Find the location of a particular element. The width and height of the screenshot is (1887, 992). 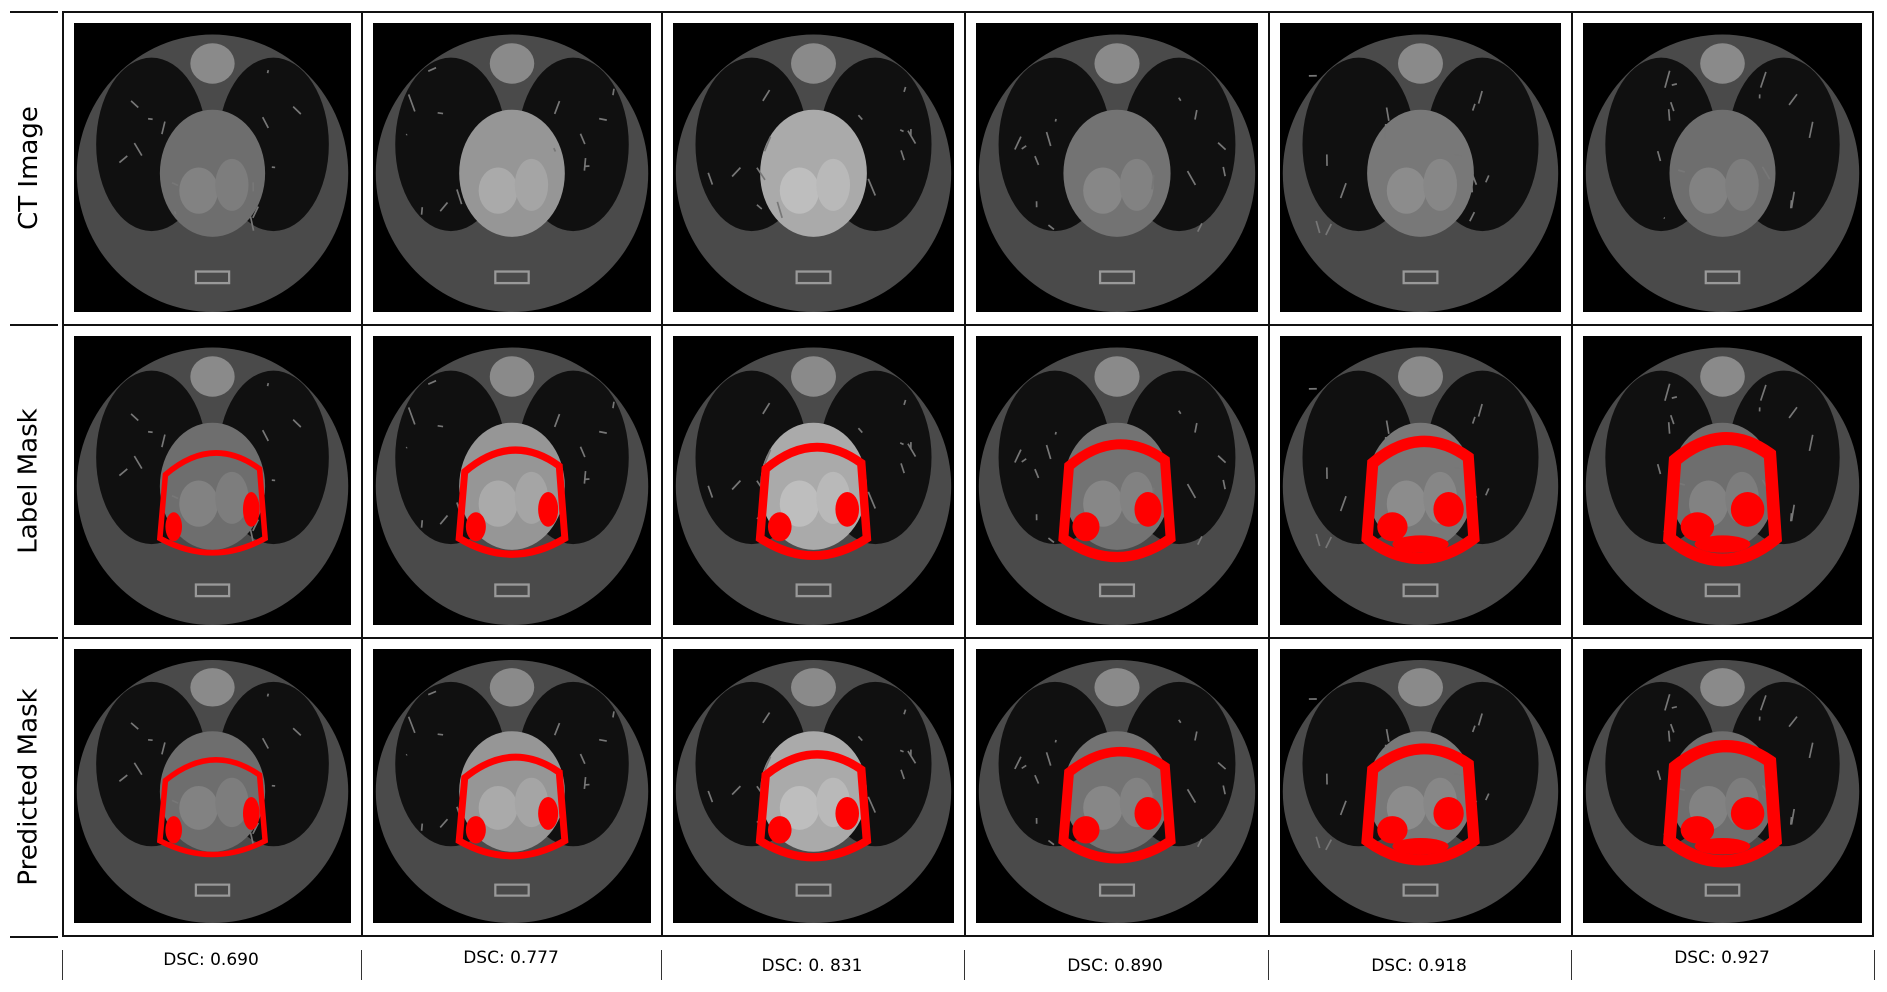

dsc-score-label: DSC: 0.690 is located at coordinates (211, 960).